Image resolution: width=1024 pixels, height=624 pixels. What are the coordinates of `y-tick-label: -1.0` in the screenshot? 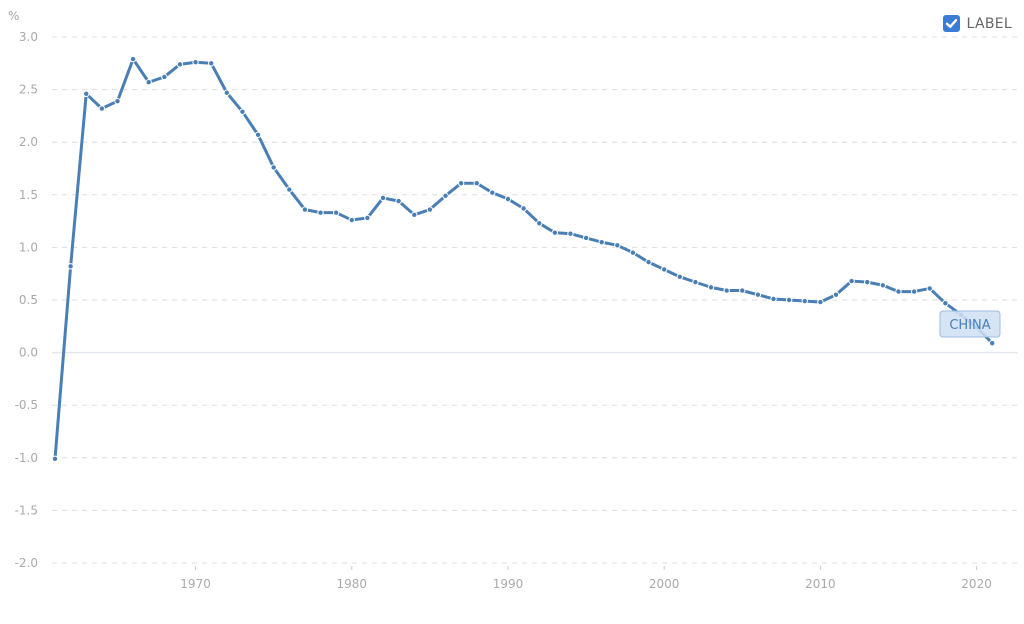 It's located at (26, 458).